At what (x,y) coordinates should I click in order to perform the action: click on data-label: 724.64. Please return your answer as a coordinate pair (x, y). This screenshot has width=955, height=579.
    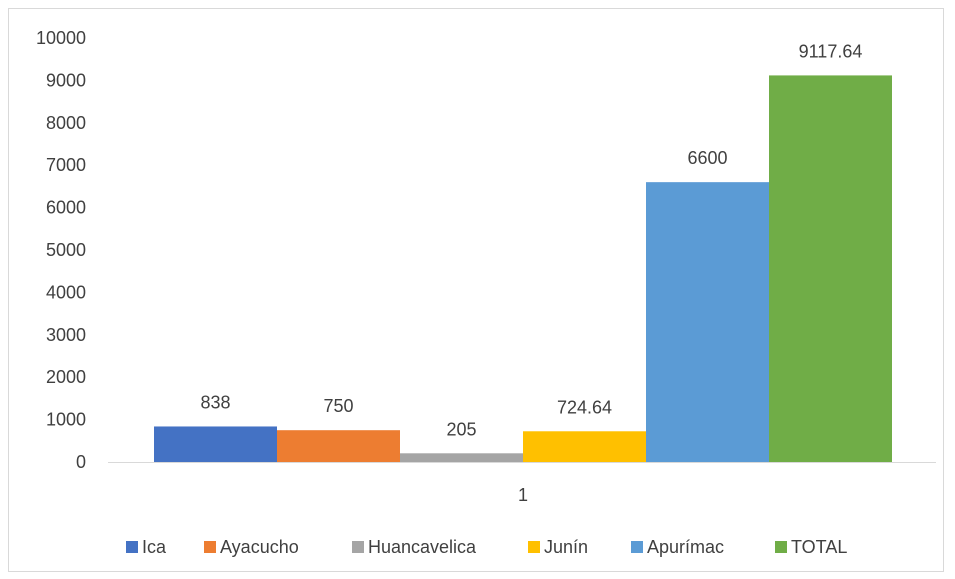
    Looking at the image, I should click on (584, 407).